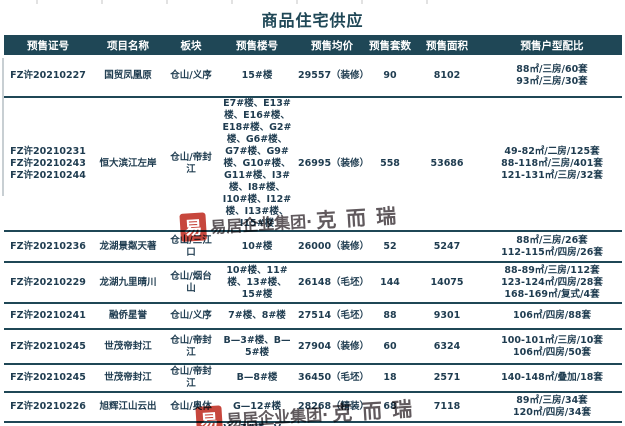  Describe the element at coordinates (332, 347) in the screenshot. I see `cell-avg-price: 27904（装修）` at that location.